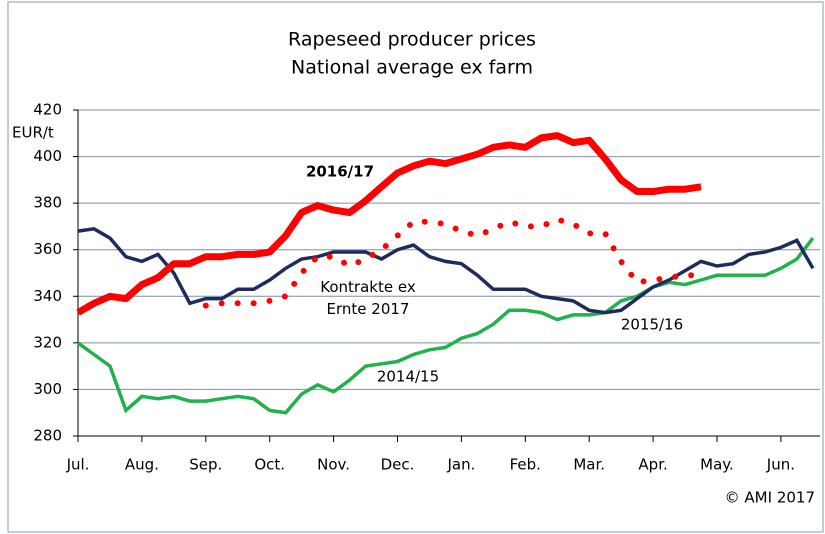 This screenshot has height=534, width=825. I want to click on x-tick-label: Feb., so click(525, 465).